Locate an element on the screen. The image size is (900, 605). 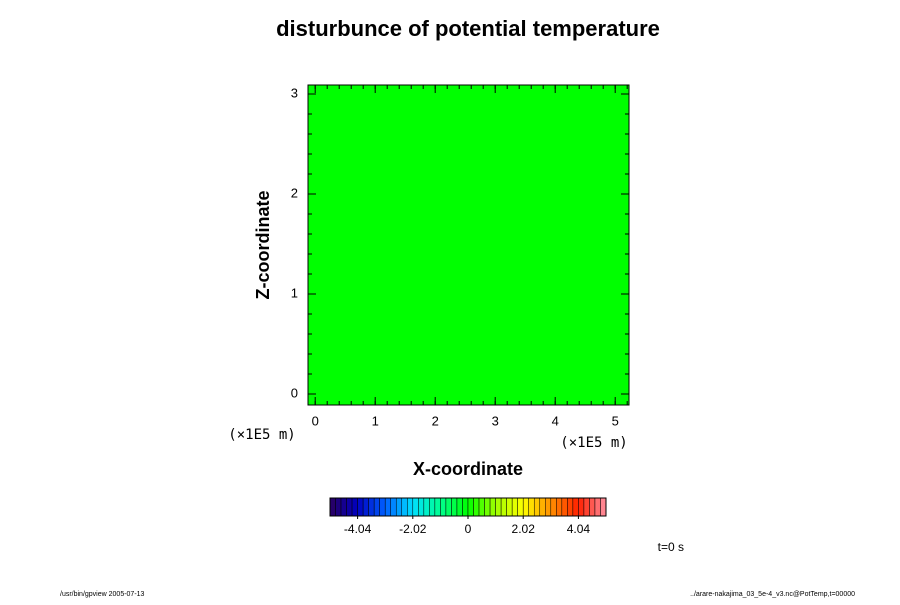
x-tick-label: 2 is located at coordinates (435, 420).